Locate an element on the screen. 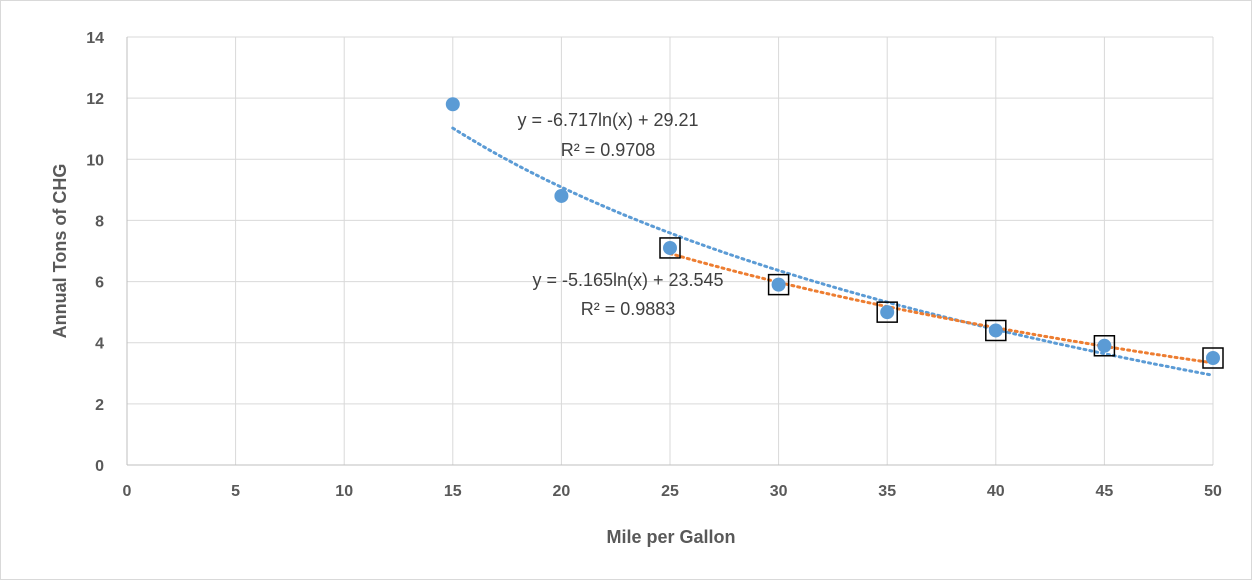 The height and width of the screenshot is (580, 1252). y-tick-label: 4 is located at coordinates (99, 344).